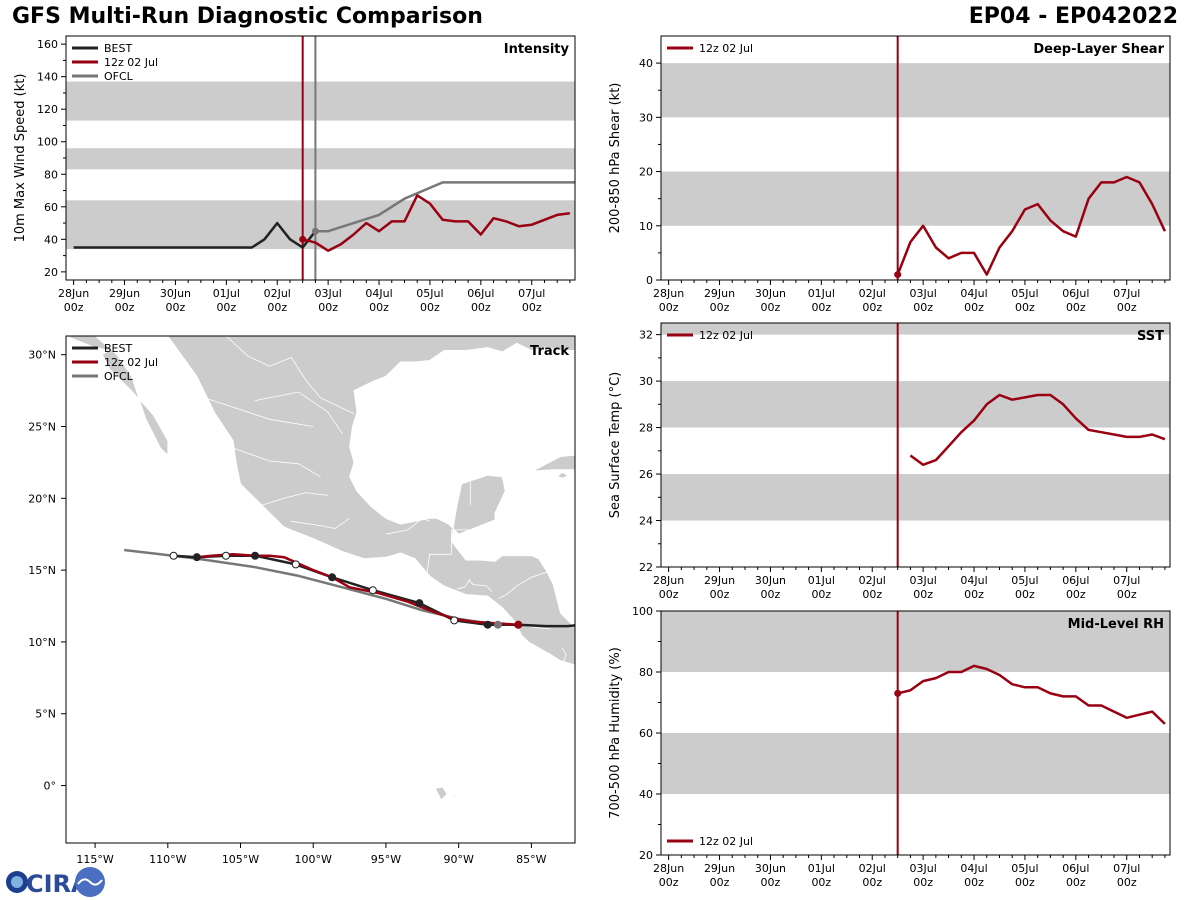 This screenshot has width=1200, height=900. I want to click on y-tick-label: 80, so click(646, 672).